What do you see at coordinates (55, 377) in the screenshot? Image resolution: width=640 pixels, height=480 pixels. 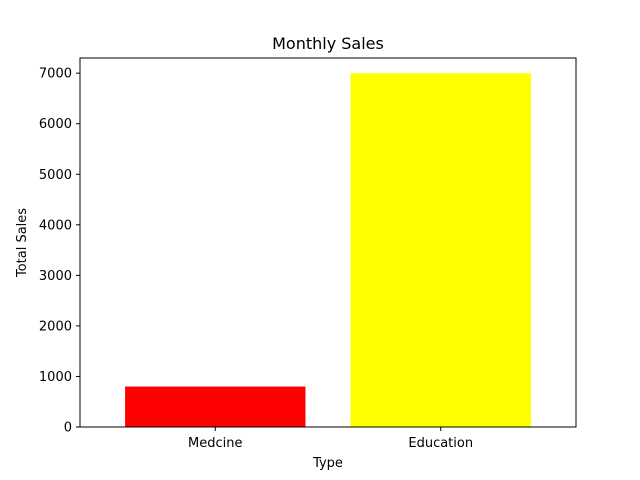 I see `y-tick-label: 1000` at bounding box center [55, 377].